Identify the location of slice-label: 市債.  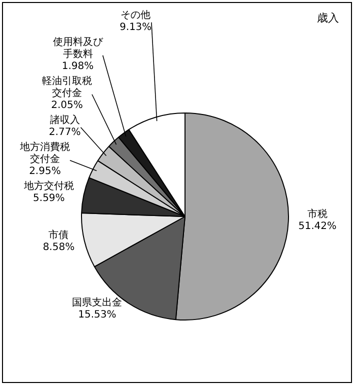
(58, 235).